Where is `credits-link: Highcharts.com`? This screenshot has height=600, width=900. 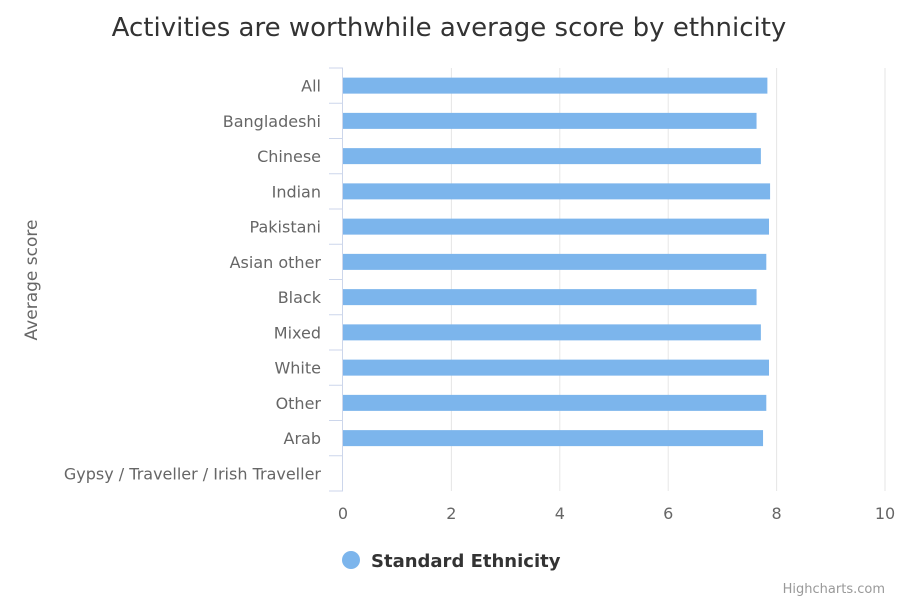
credits-link: Highcharts.com is located at coordinates (834, 589).